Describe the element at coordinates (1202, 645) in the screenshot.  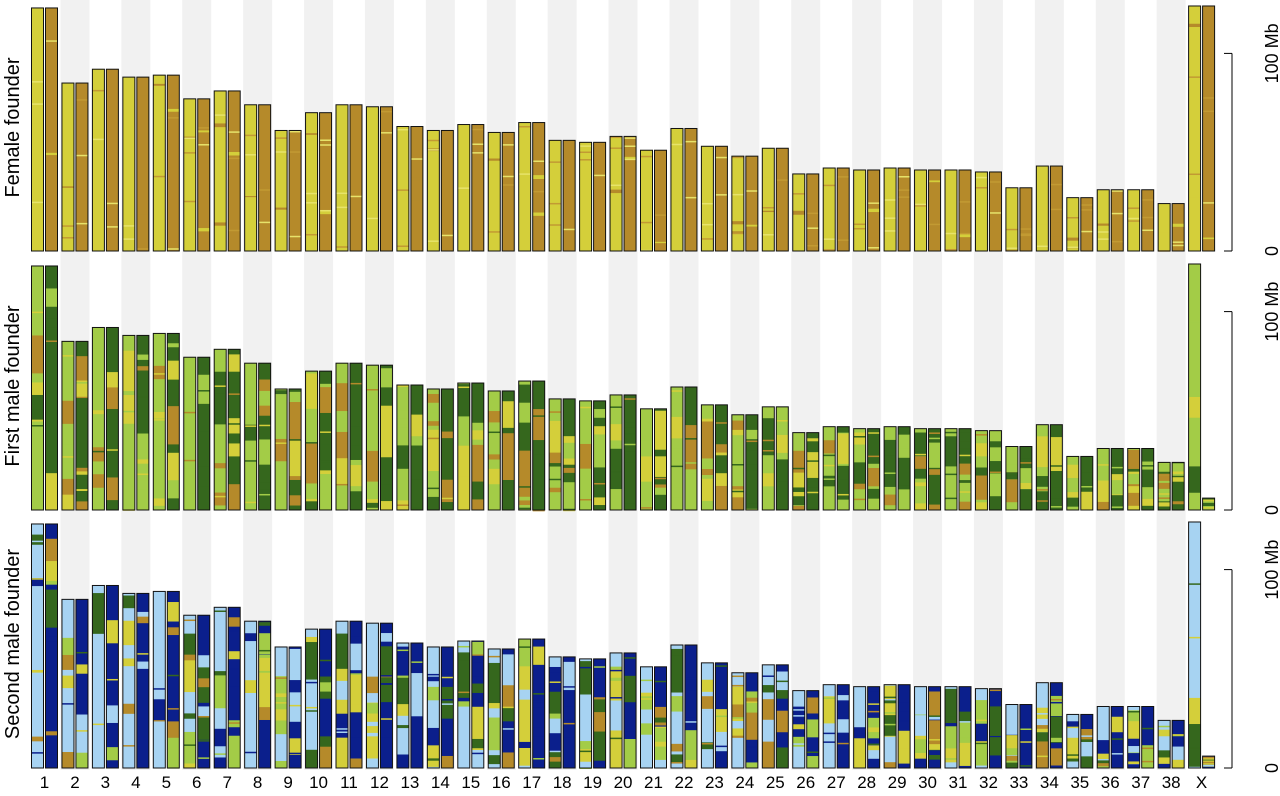
I see `chromosome-X` at that location.